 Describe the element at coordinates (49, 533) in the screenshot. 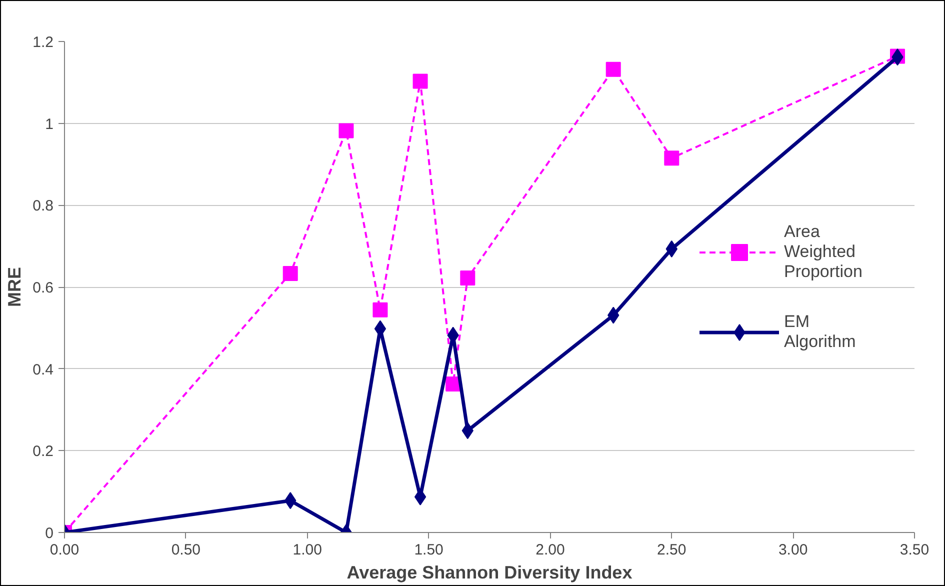

I see `y-tick-label: 0` at that location.